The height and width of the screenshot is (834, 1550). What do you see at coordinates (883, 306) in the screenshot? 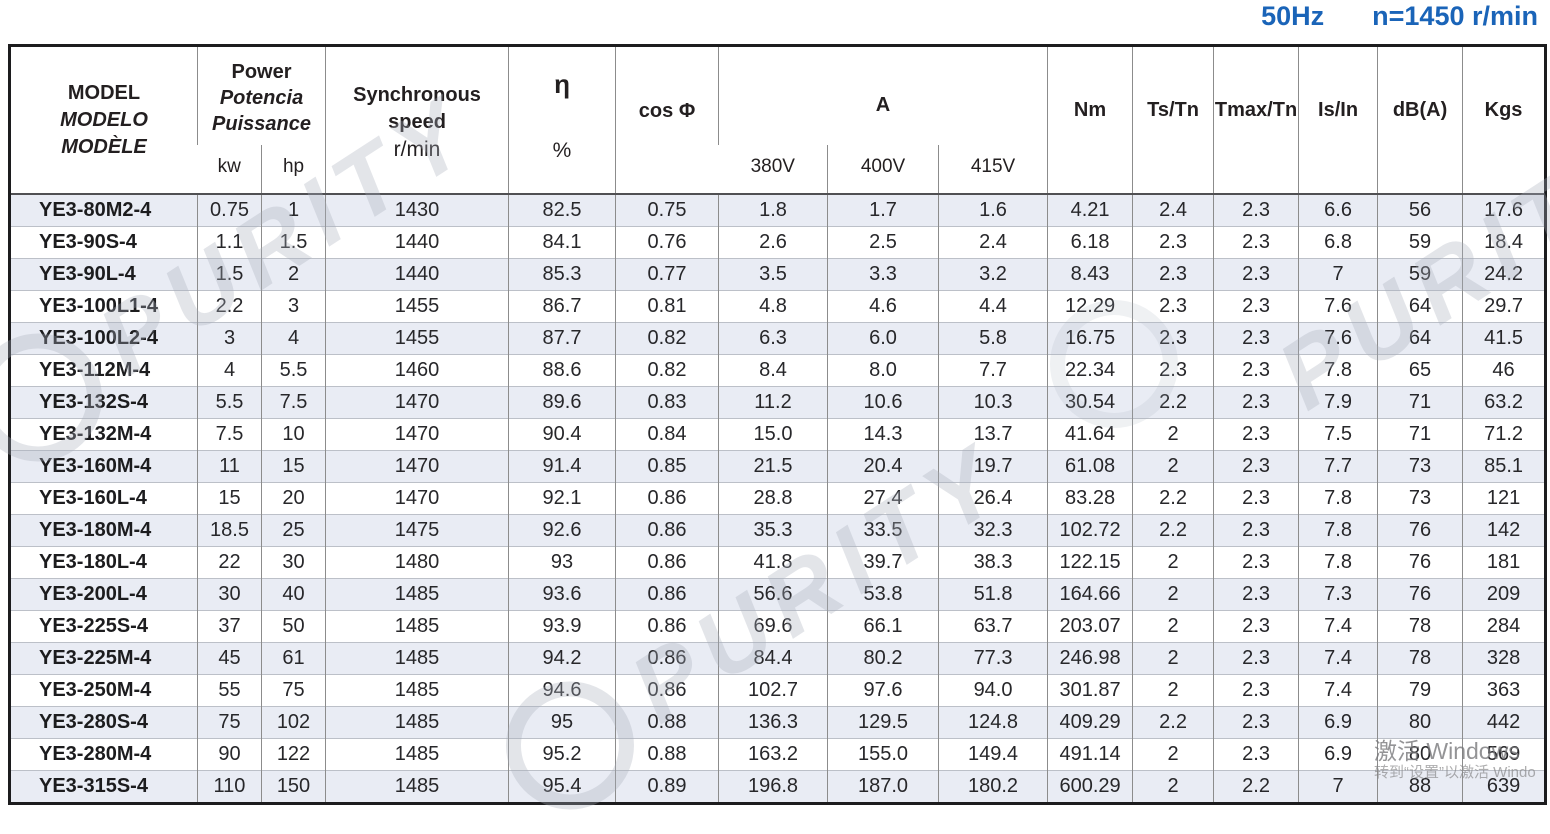
I see `cell-current-400v: 4.6` at bounding box center [883, 306].